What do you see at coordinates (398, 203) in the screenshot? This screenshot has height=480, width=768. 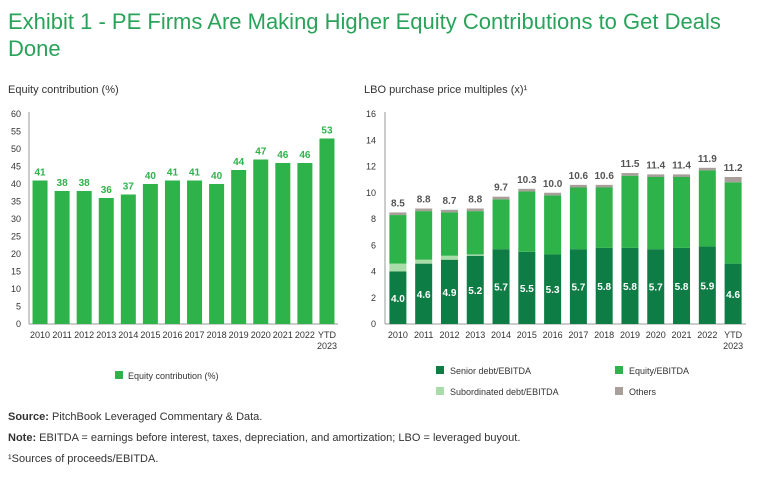 I see `lbo-total-label-0: 8.5` at bounding box center [398, 203].